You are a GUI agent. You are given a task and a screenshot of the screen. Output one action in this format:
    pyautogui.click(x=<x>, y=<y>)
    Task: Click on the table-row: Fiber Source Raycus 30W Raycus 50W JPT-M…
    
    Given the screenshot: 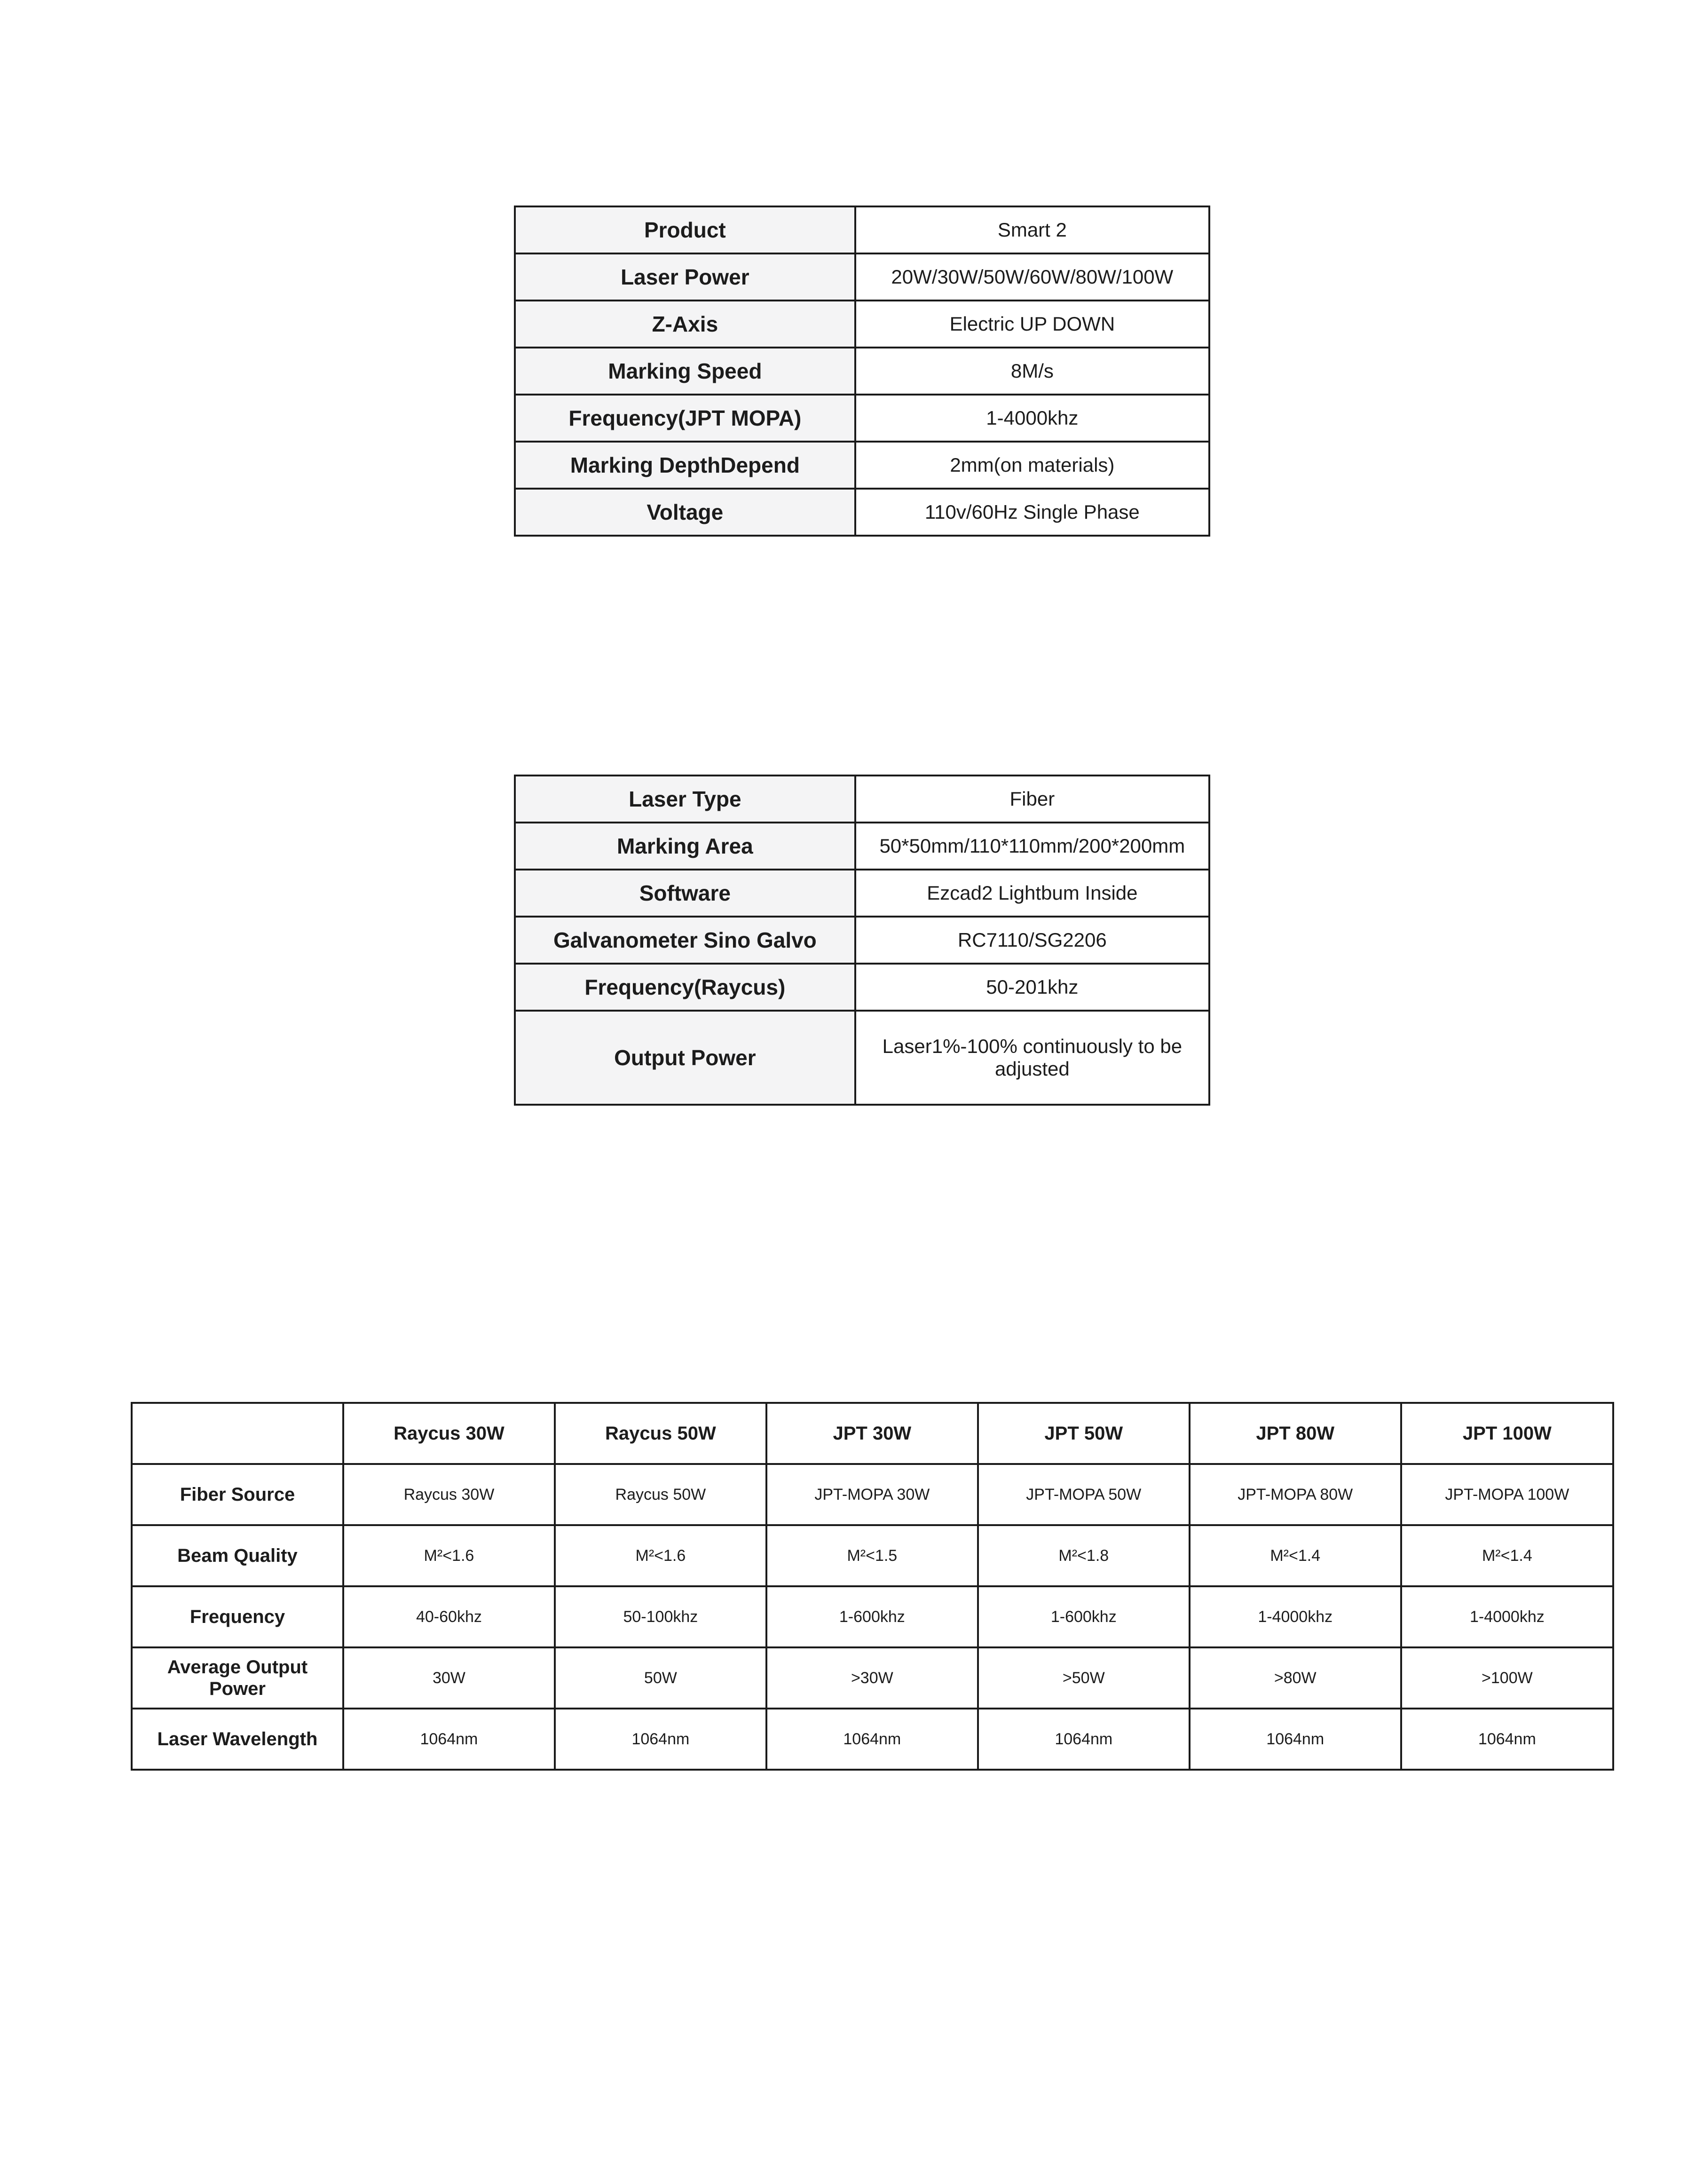 What is the action you would take?
    pyautogui.click(x=873, y=1494)
    